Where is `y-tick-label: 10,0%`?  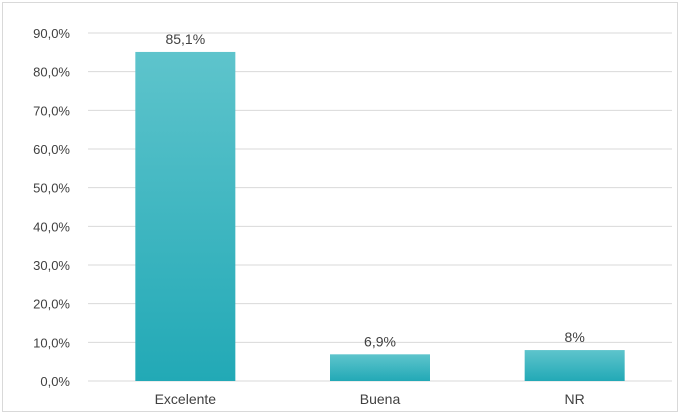
y-tick-label: 10,0% is located at coordinates (51, 342).